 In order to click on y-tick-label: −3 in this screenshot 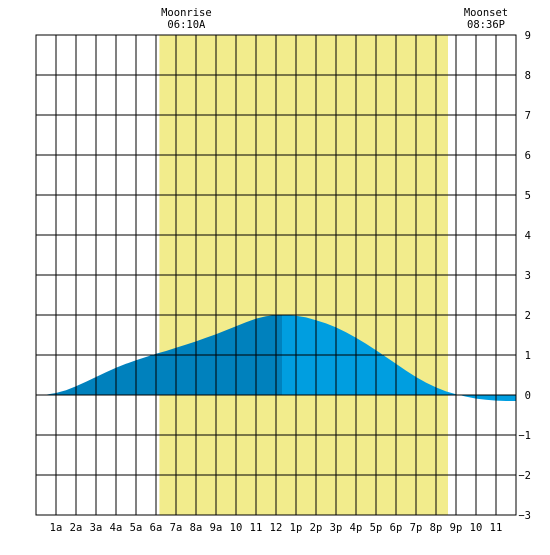, I will do `click(524, 516)`.